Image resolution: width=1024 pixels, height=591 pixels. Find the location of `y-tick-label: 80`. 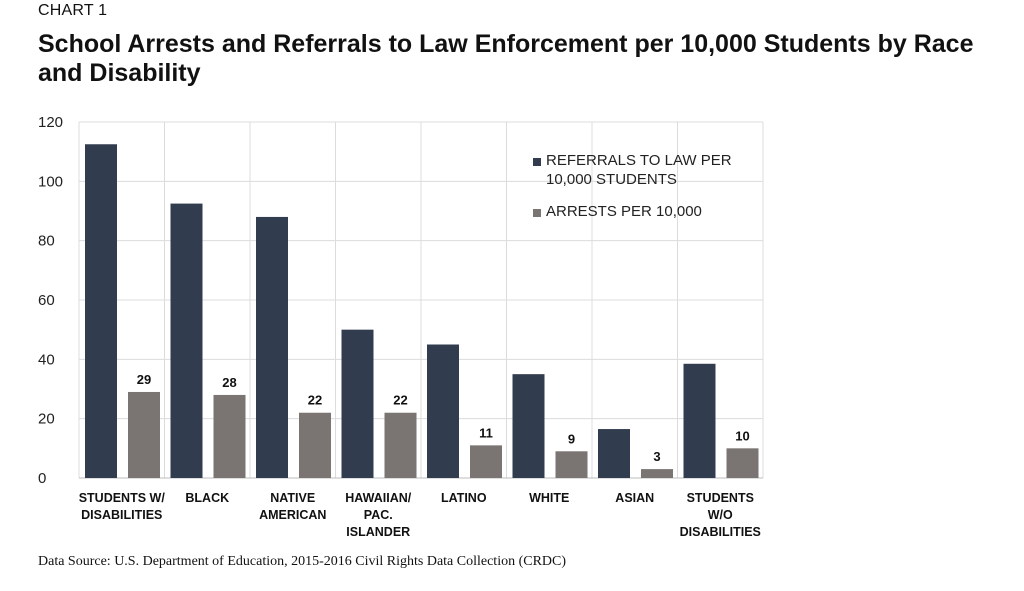

y-tick-label: 80 is located at coordinates (46, 241).